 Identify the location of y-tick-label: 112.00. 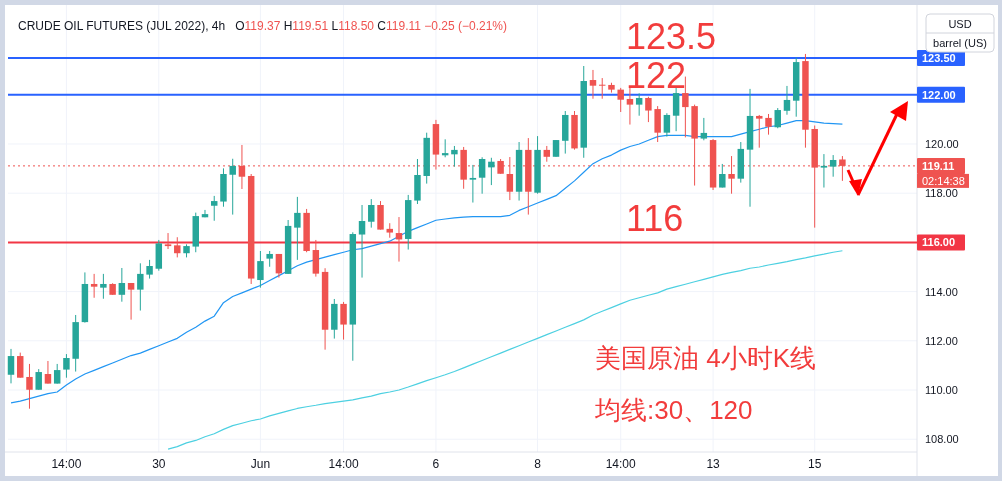
(941, 340).